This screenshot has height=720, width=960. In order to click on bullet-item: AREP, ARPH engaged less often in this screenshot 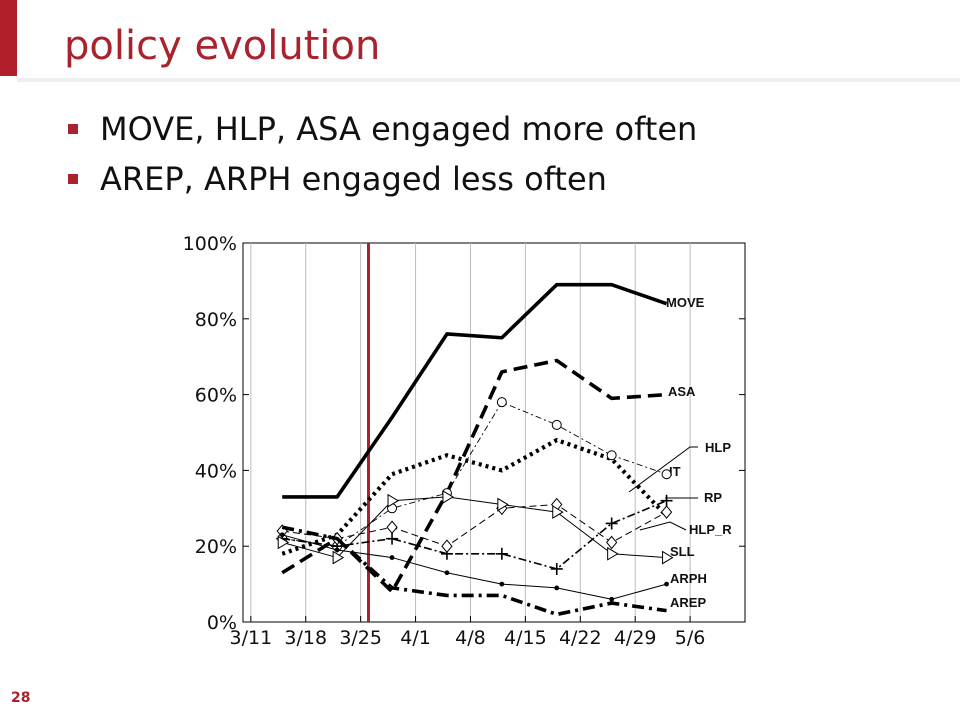, I will do `click(382, 179)`.